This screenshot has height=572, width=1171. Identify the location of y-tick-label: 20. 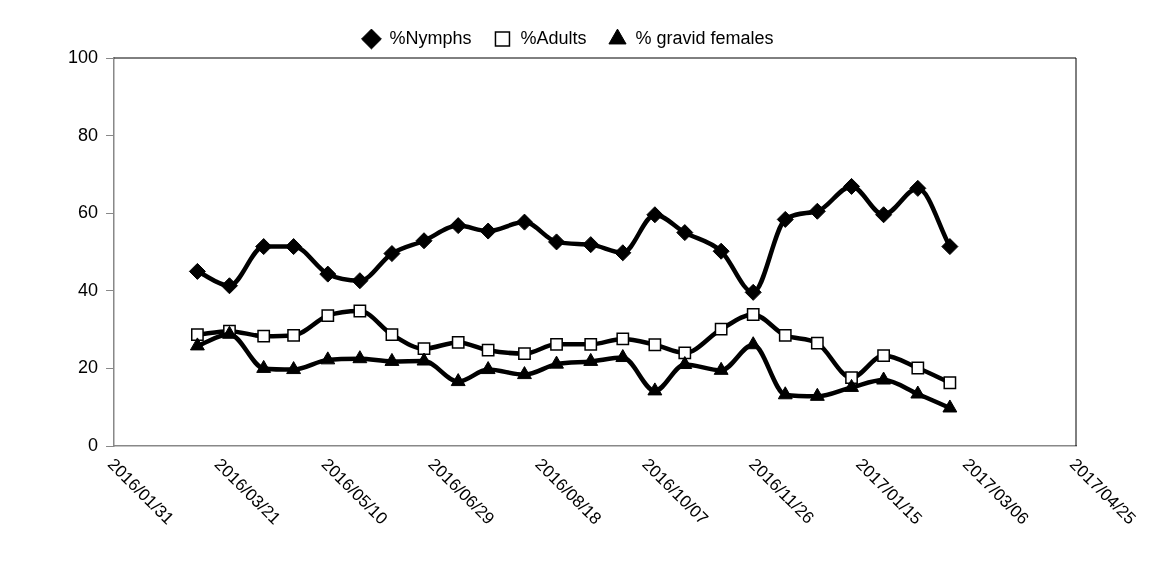
(88, 367).